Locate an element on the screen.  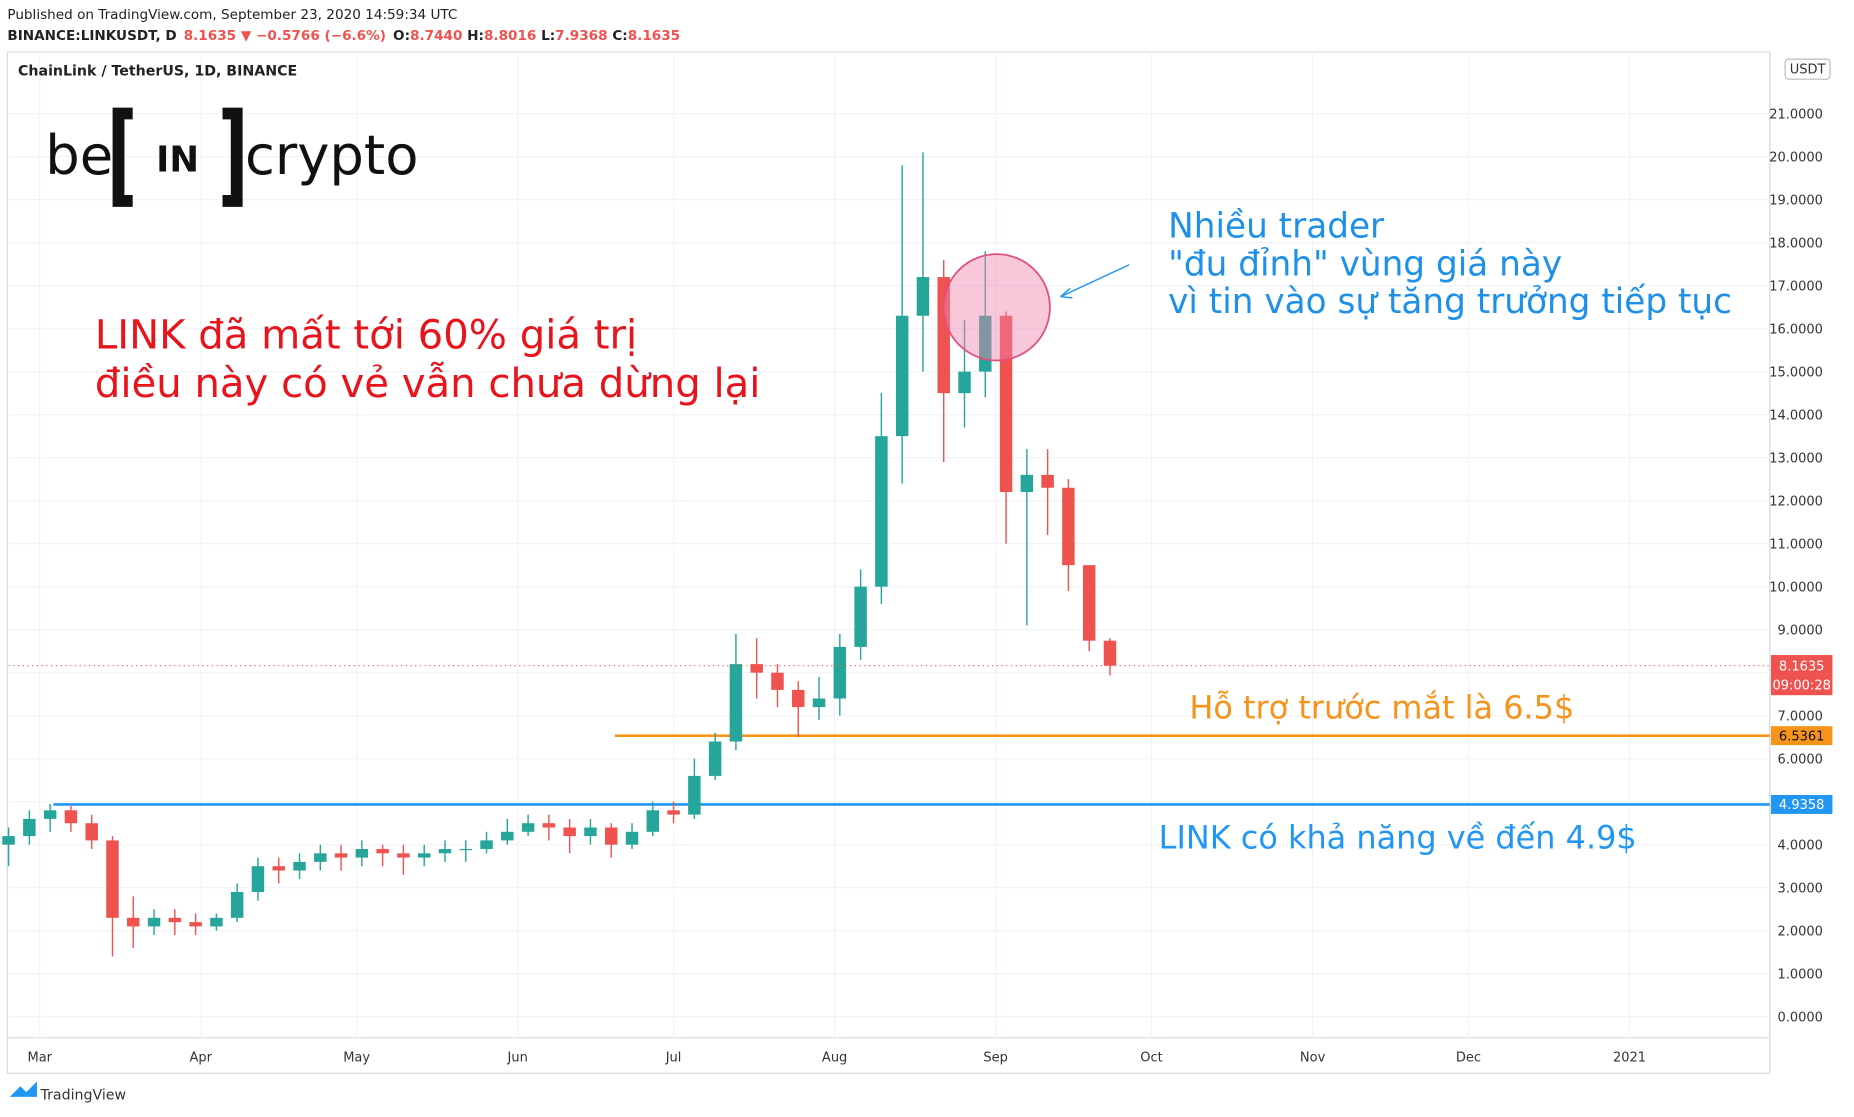
ohlc-label: H: is located at coordinates (475, 36).